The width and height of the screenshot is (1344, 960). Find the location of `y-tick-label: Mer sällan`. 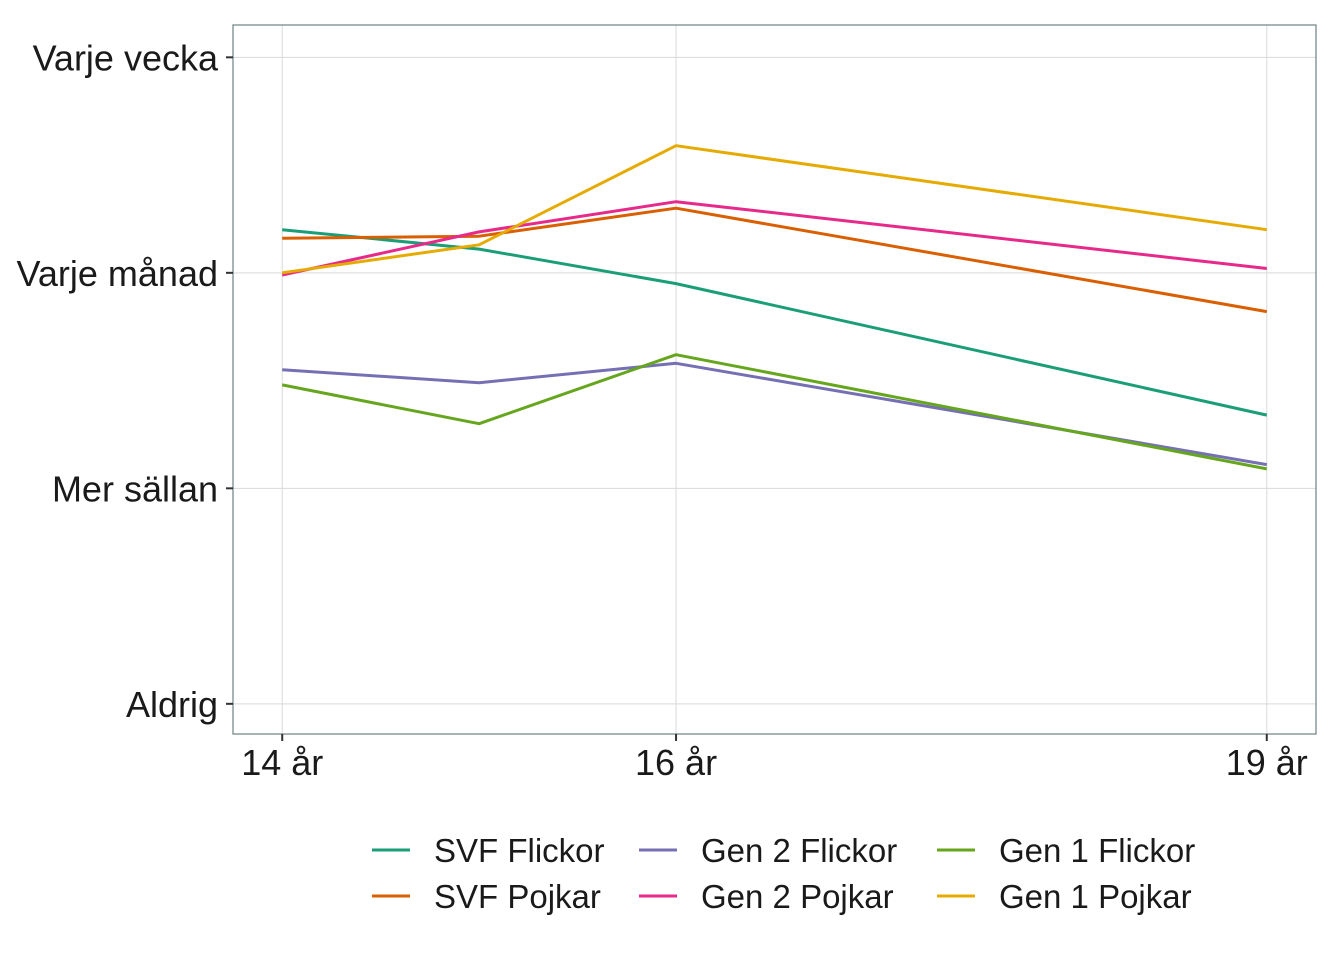

y-tick-label: Mer sällan is located at coordinates (135, 488).